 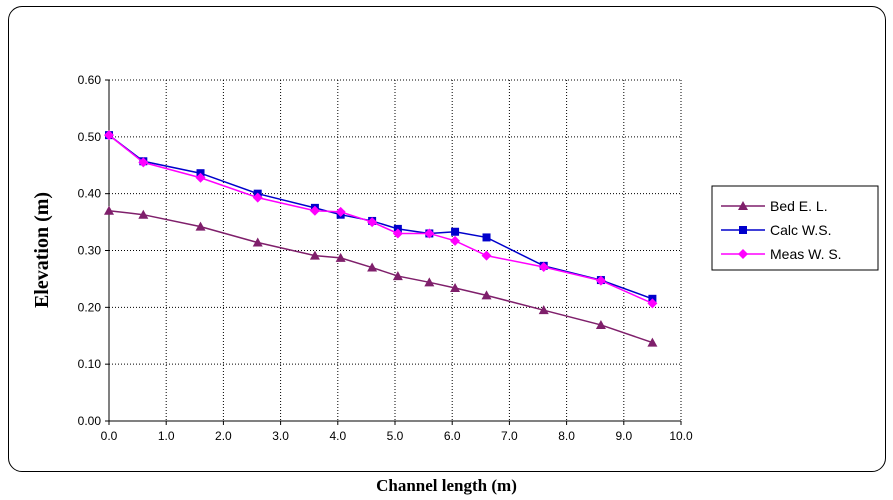 I want to click on y-tick-label: 0.00, so click(x=90, y=421).